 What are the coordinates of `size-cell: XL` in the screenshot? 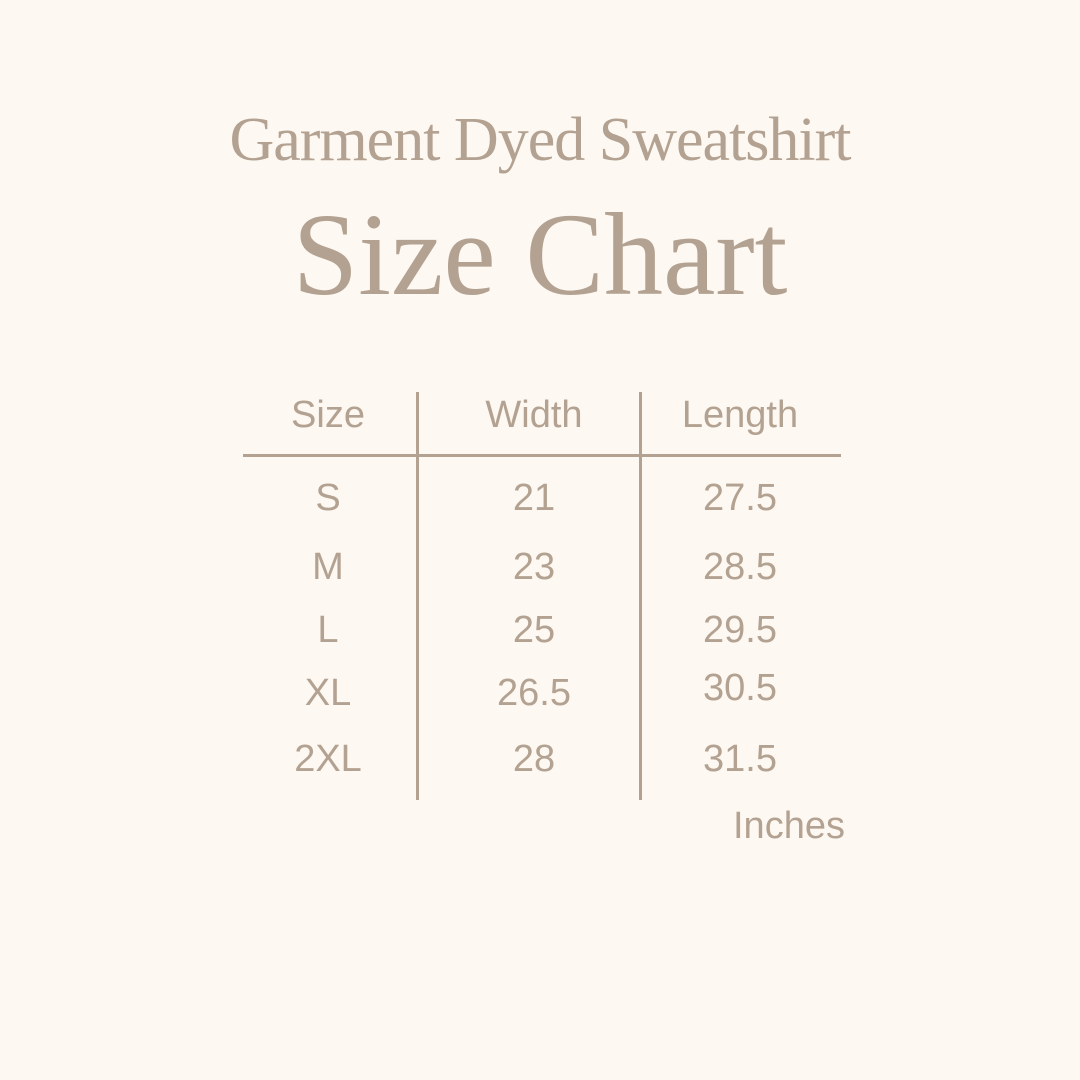 It's located at (328, 693).